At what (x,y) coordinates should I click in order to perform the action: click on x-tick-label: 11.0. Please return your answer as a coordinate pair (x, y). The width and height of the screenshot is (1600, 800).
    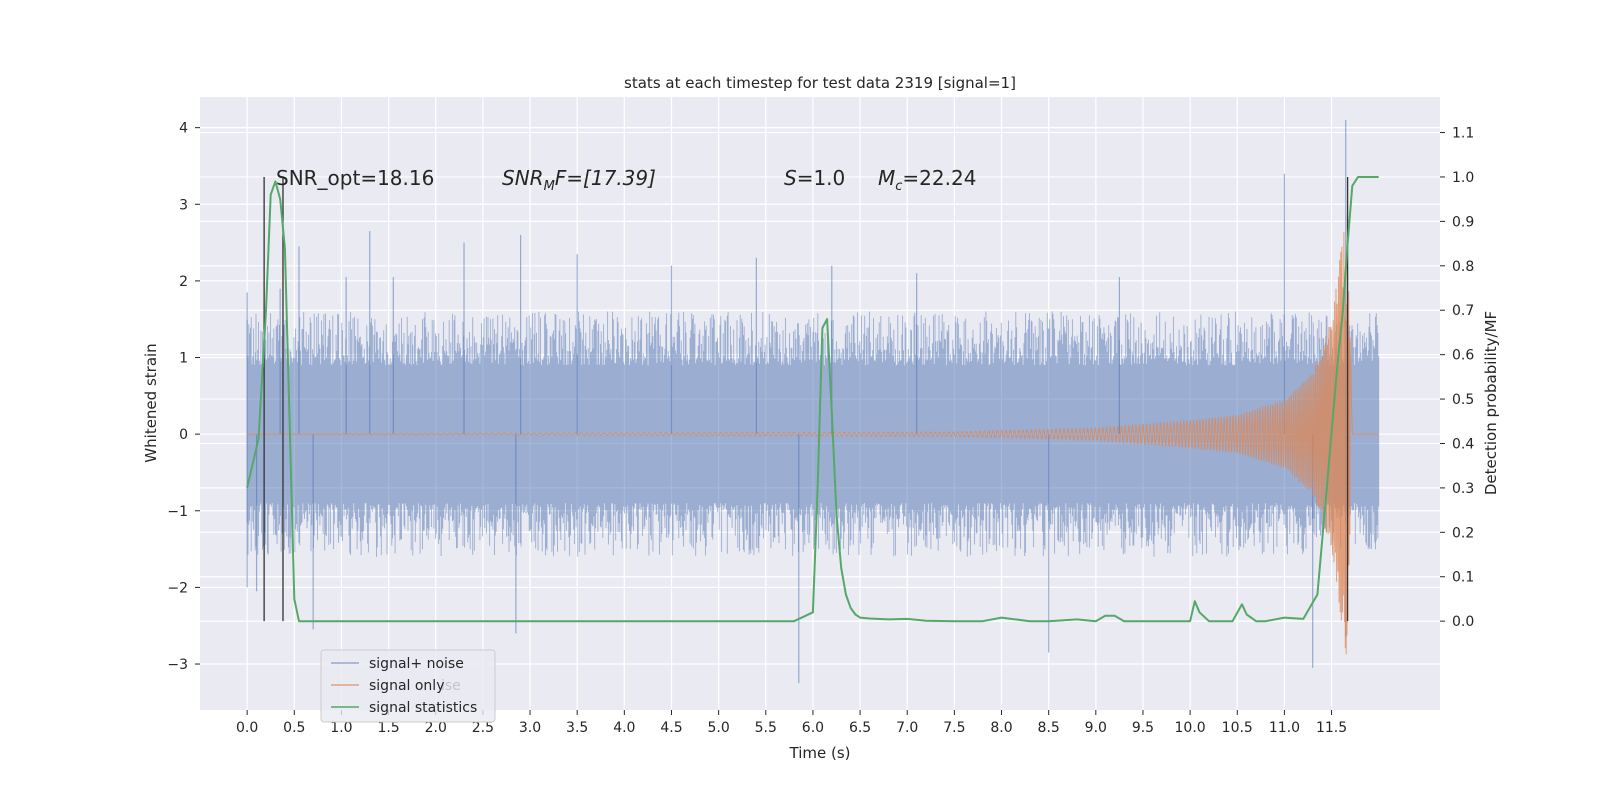
    Looking at the image, I should click on (1284, 728).